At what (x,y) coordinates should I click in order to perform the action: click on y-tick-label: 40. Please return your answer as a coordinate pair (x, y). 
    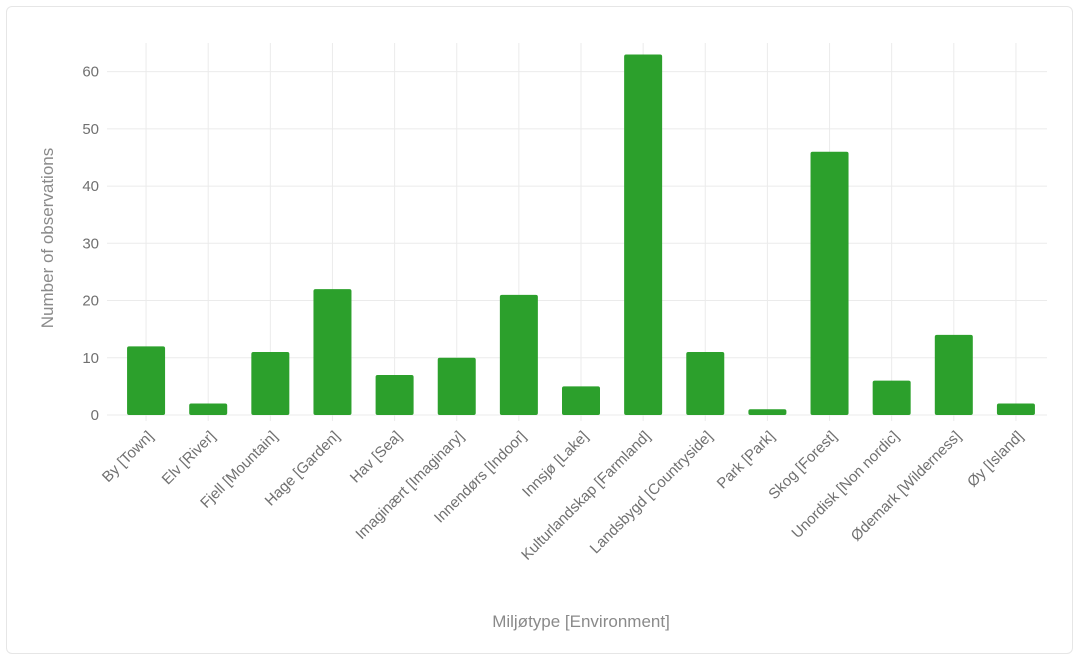
    Looking at the image, I should click on (90, 186).